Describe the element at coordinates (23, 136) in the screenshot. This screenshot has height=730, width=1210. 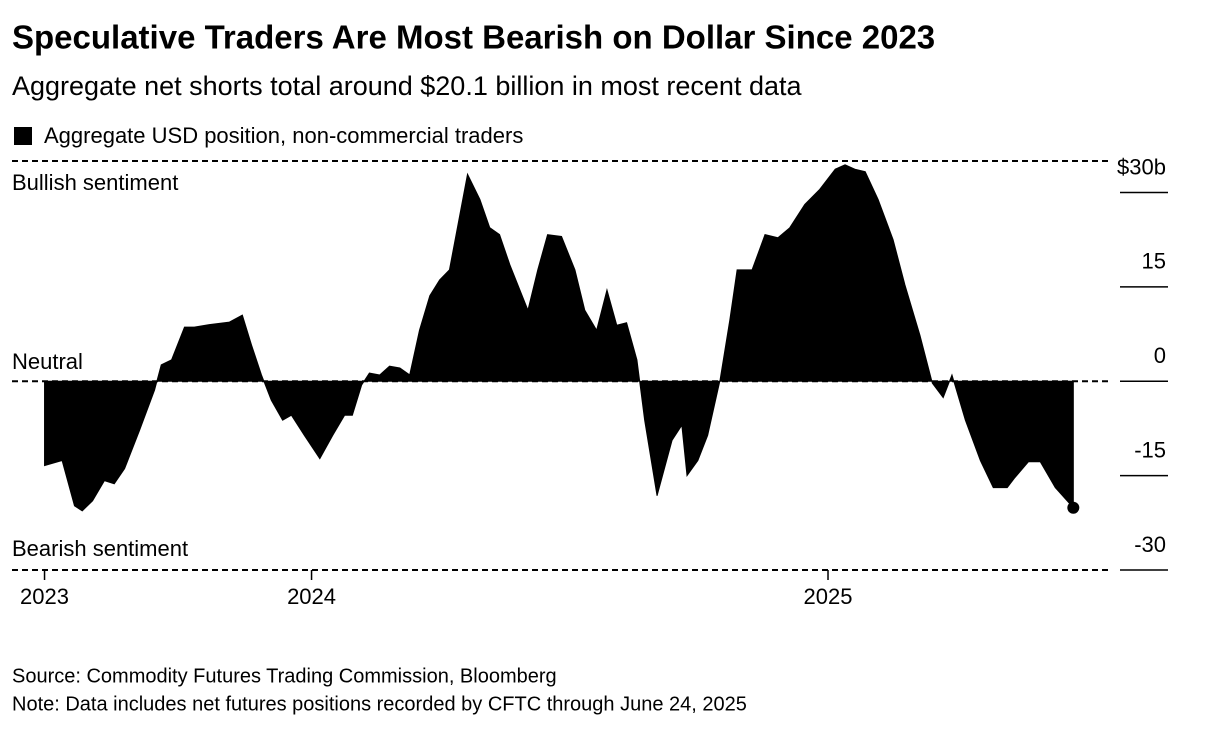
I see `legend-swatch` at that location.